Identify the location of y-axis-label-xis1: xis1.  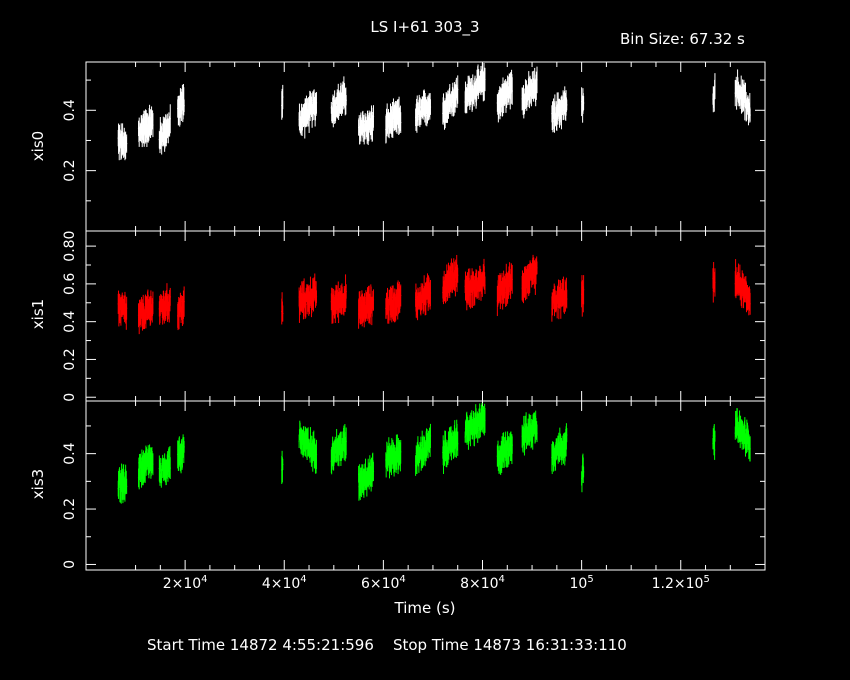
(38, 314).